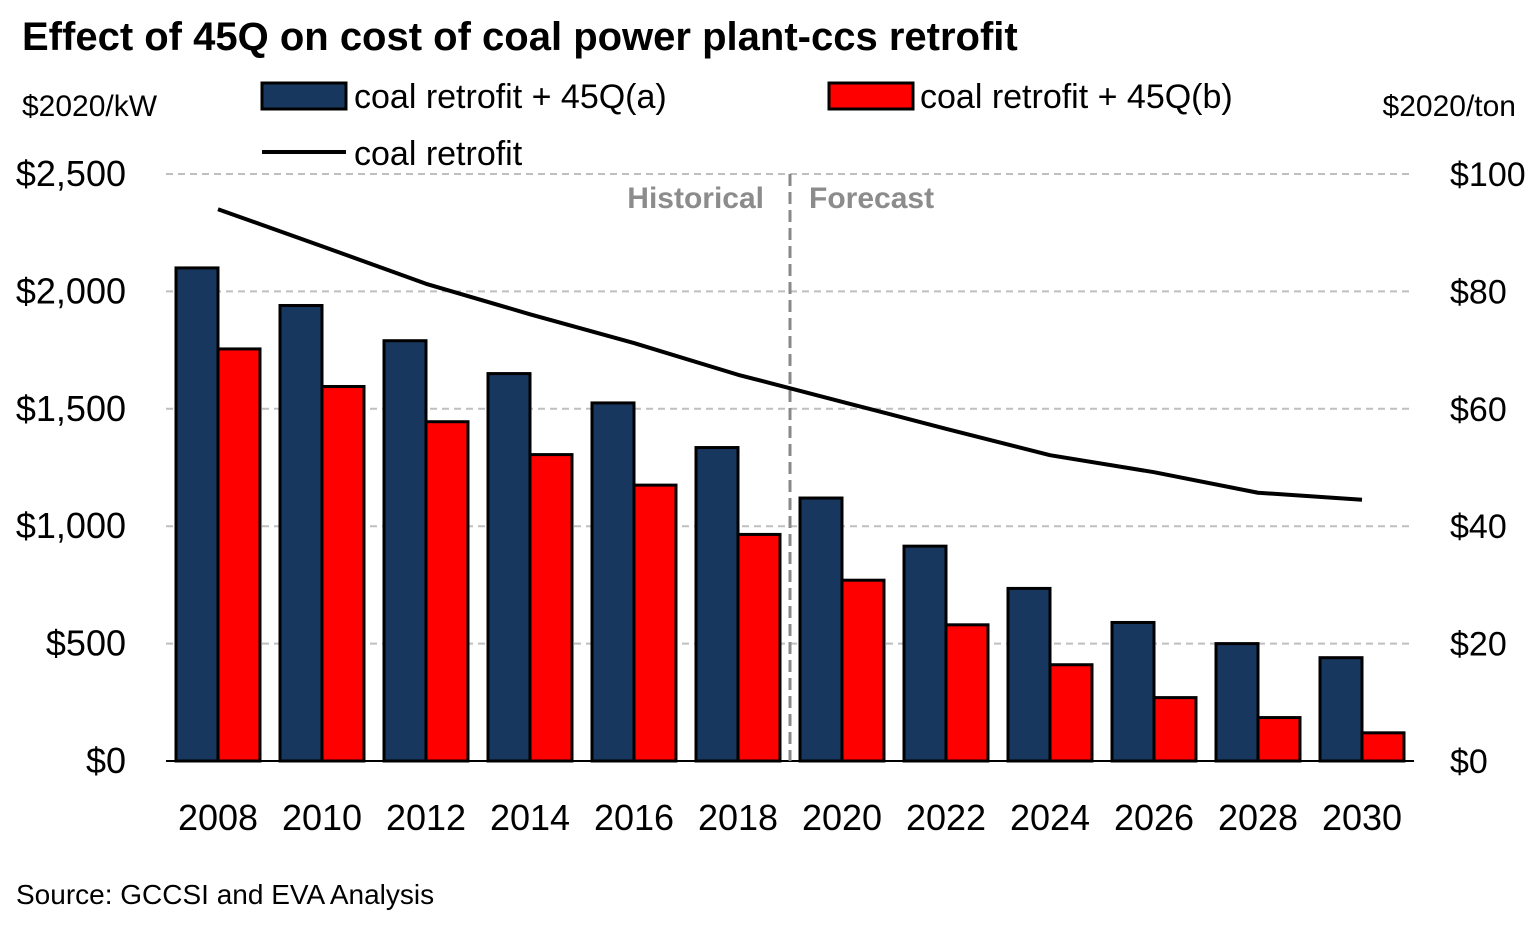 Image resolution: width=1536 pixels, height=928 pixels. Describe the element at coordinates (225, 894) in the screenshot. I see `source-note: Source: GCCSI and EVA Analysis` at that location.